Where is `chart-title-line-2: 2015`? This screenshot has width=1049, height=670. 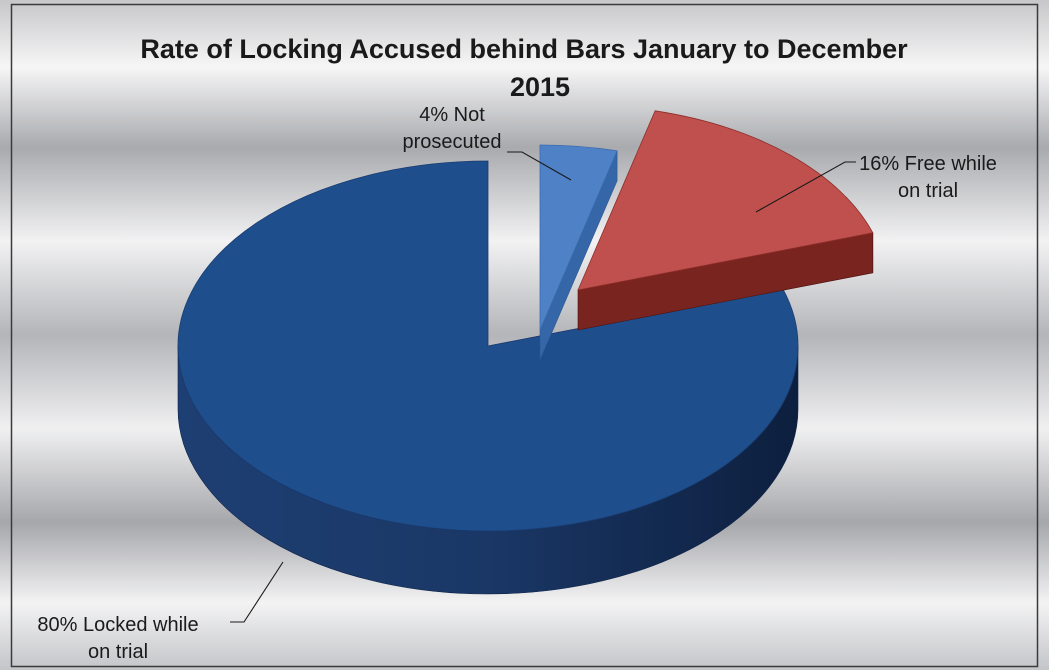 chart-title-line-2: 2015 is located at coordinates (540, 87).